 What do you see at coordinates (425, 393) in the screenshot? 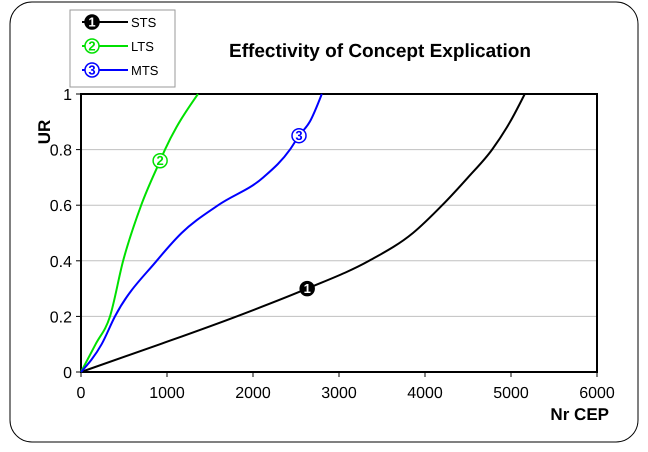
I see `x-tick-label: 4000` at bounding box center [425, 393].